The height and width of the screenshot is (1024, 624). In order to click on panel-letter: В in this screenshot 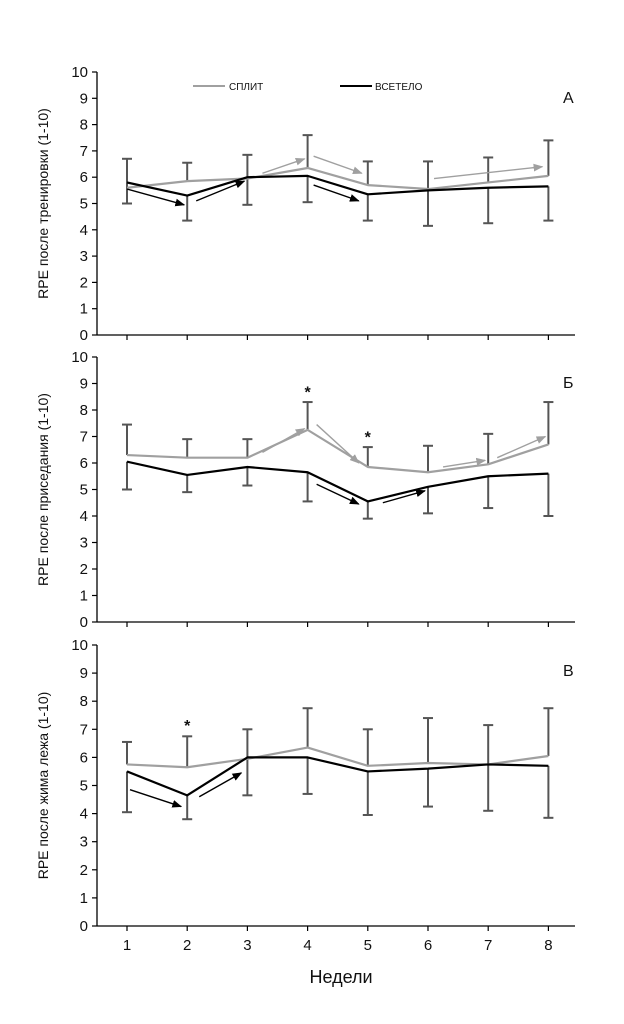, I will do `click(568, 671)`.